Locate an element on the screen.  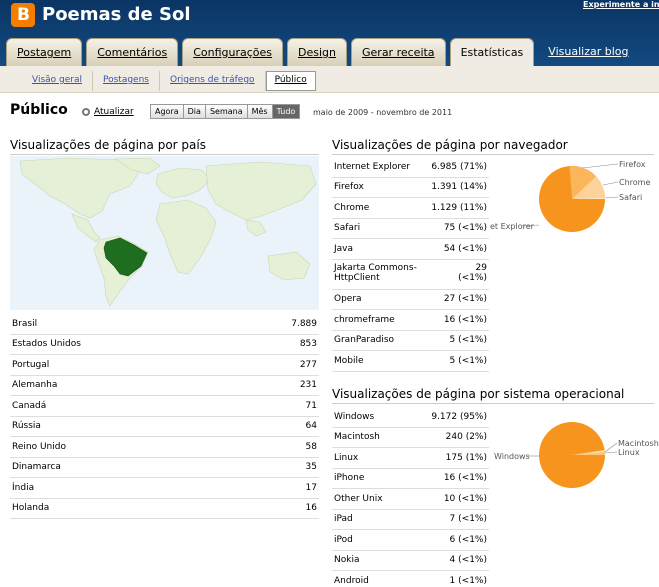
browsers-heading: Visualizações de página por navegador is located at coordinates (493, 146).